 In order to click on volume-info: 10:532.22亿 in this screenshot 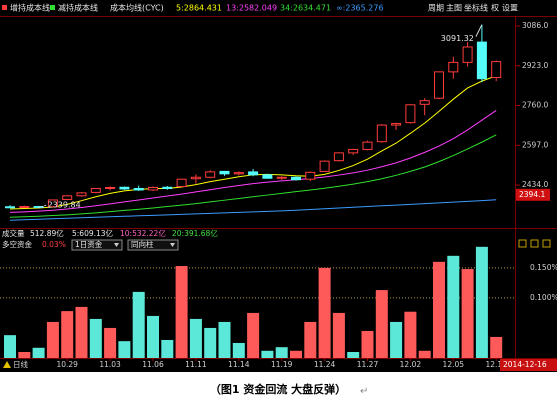, I will do `click(143, 233)`.